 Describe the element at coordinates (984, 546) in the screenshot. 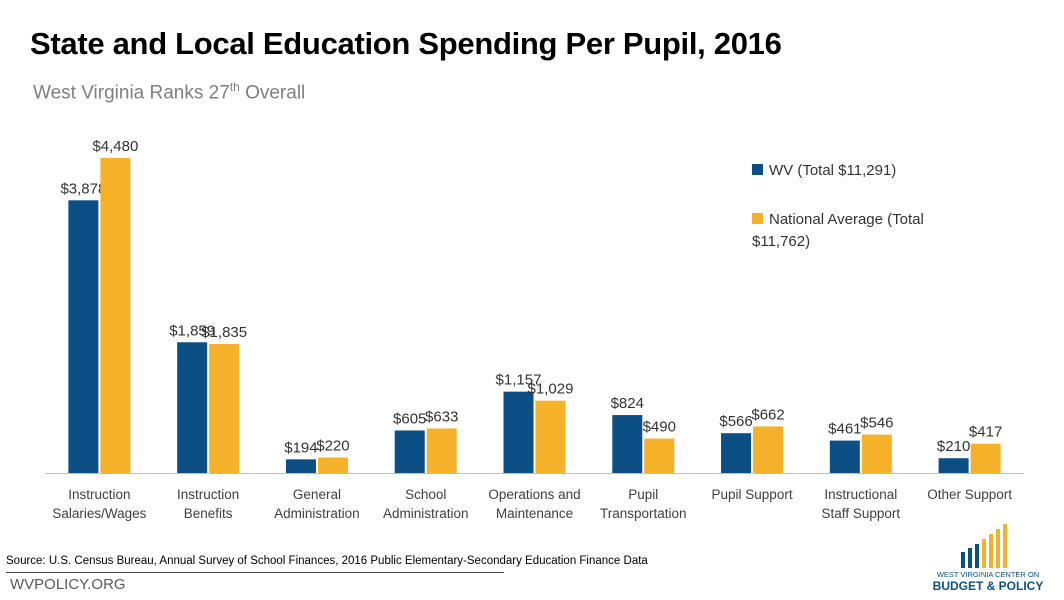

I see `logo-bars-icon` at that location.